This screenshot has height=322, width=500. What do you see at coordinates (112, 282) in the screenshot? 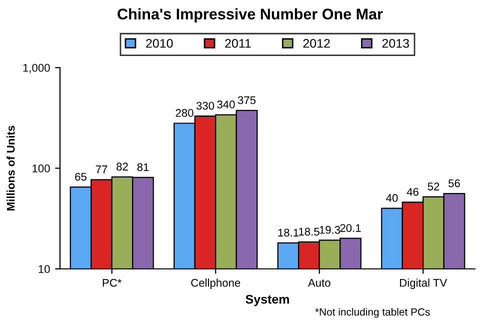
I see `x-tick-label: PC*` at bounding box center [112, 282].